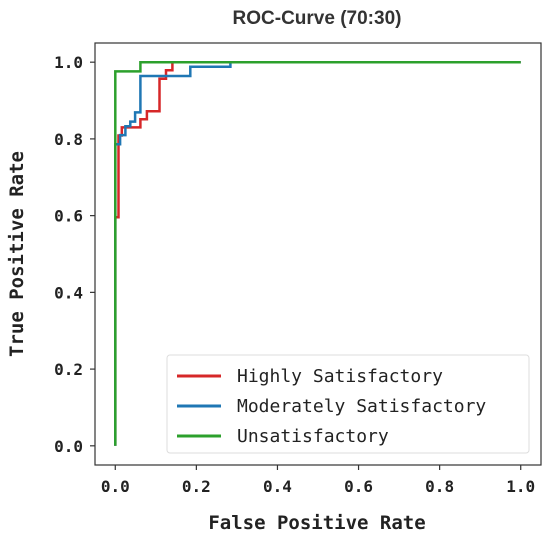 This screenshot has width=550, height=537. Describe the element at coordinates (196, 486) in the screenshot. I see `x-tick-label: 0.2` at that location.